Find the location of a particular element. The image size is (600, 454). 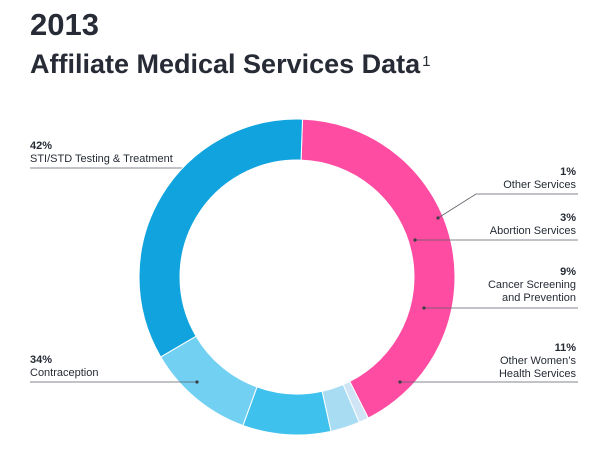

slice-name: Cancer Screening is located at coordinates (531, 285).